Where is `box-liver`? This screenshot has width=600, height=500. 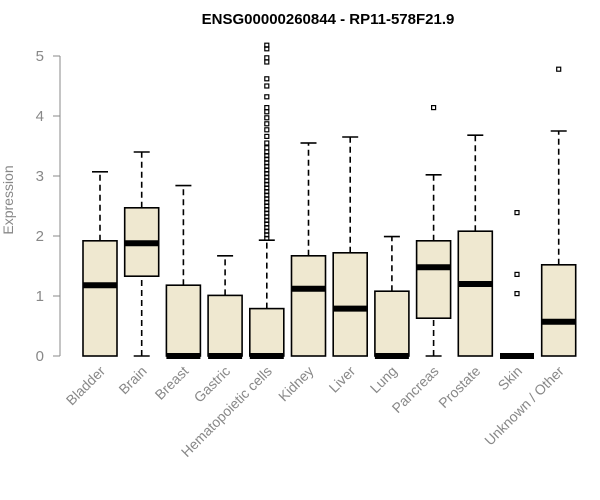 box-liver is located at coordinates (350, 246).